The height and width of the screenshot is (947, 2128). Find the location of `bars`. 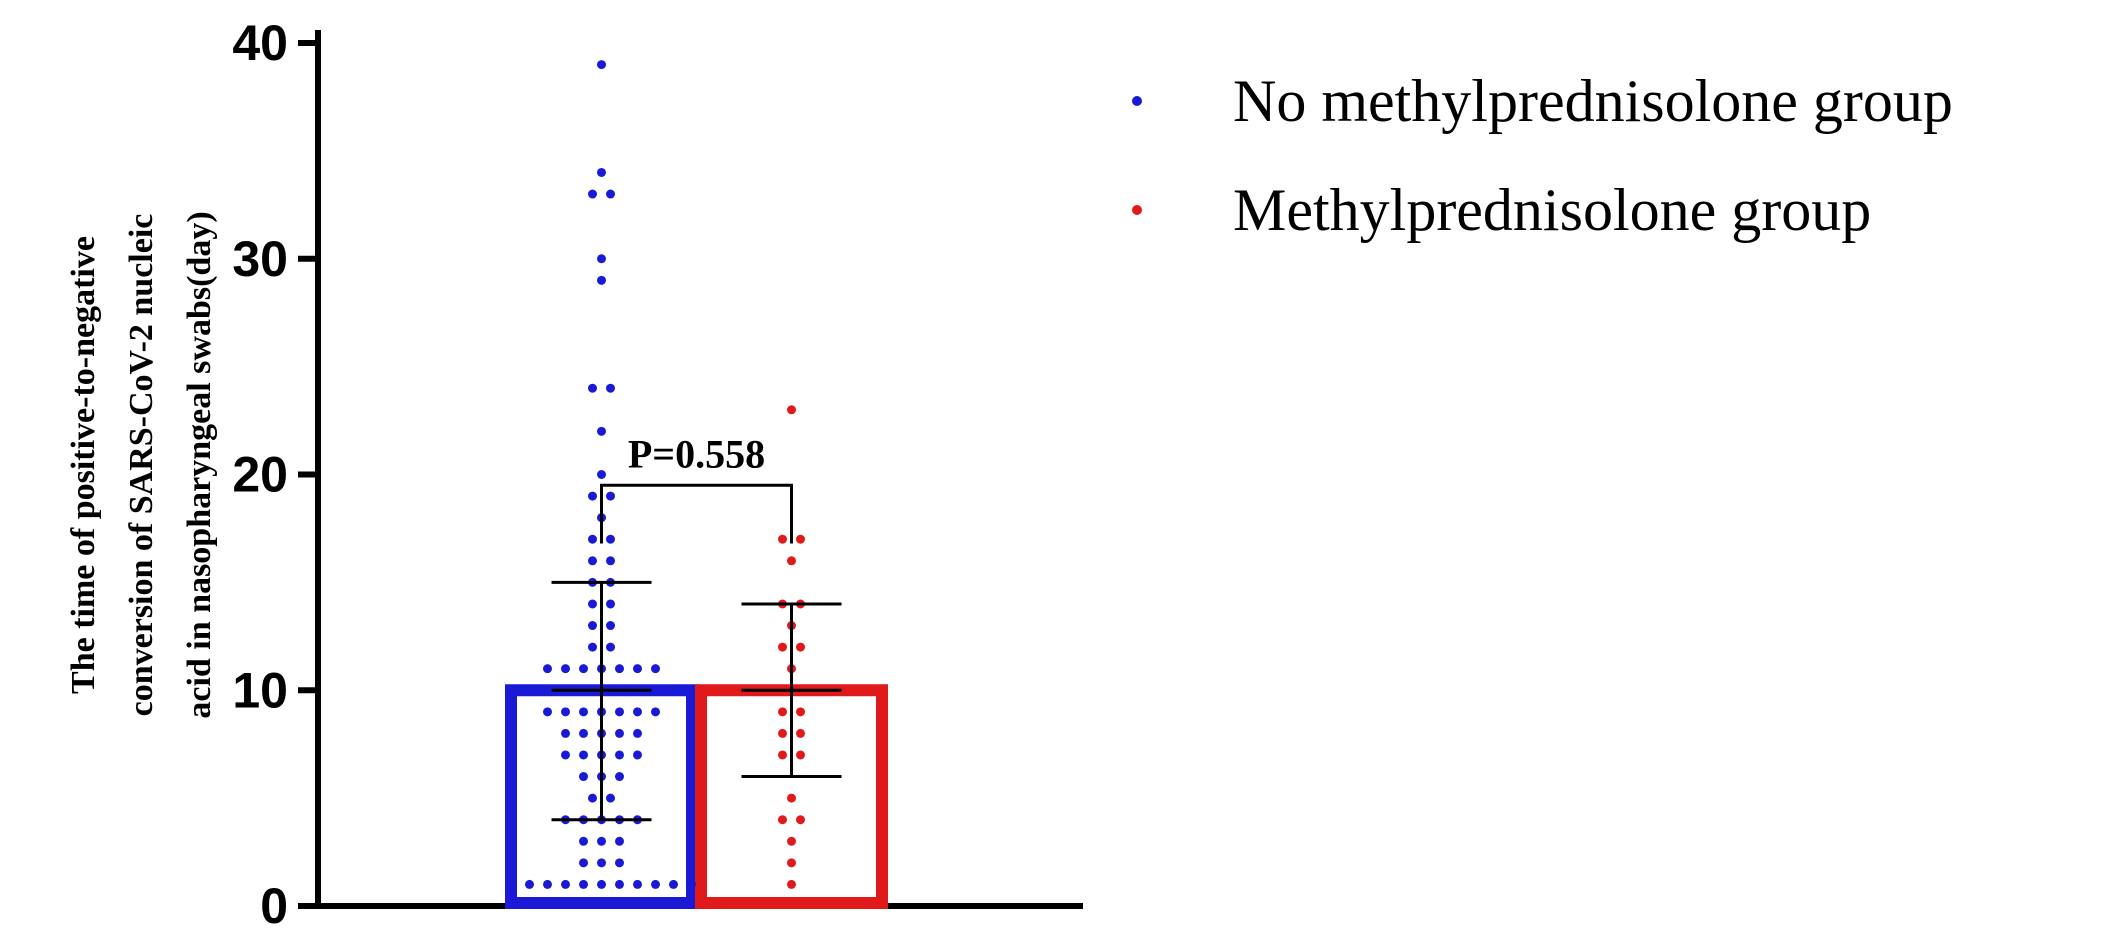

bars is located at coordinates (696, 796).